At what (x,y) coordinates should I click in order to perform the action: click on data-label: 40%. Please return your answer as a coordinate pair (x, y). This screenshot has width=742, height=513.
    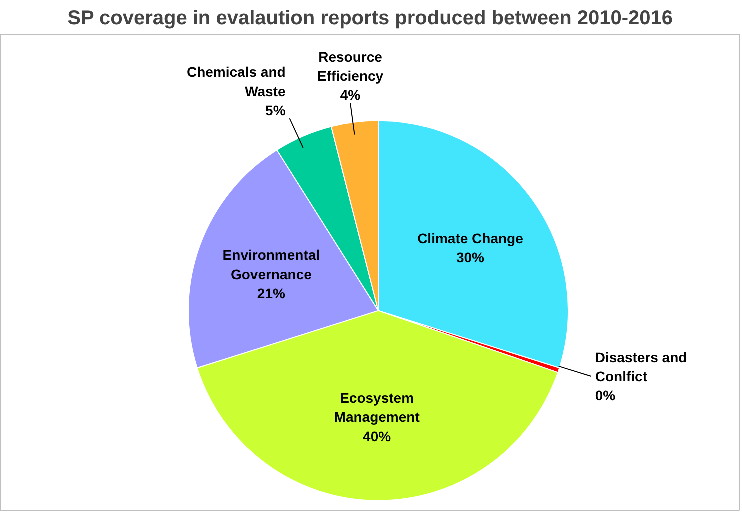
    Looking at the image, I should click on (377, 436).